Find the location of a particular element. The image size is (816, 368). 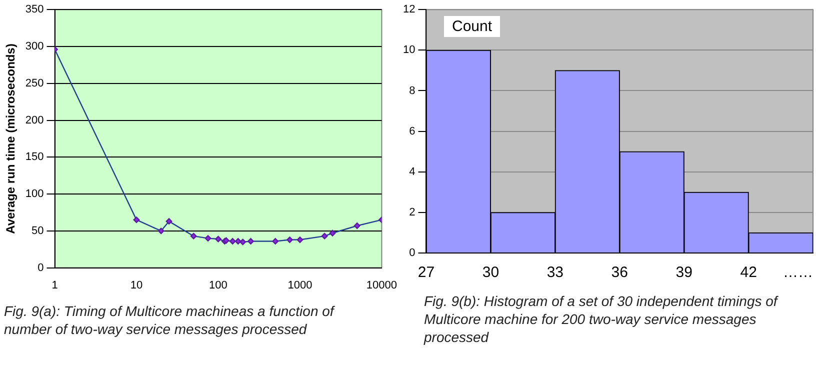

x-tick-label: 39 is located at coordinates (684, 273).